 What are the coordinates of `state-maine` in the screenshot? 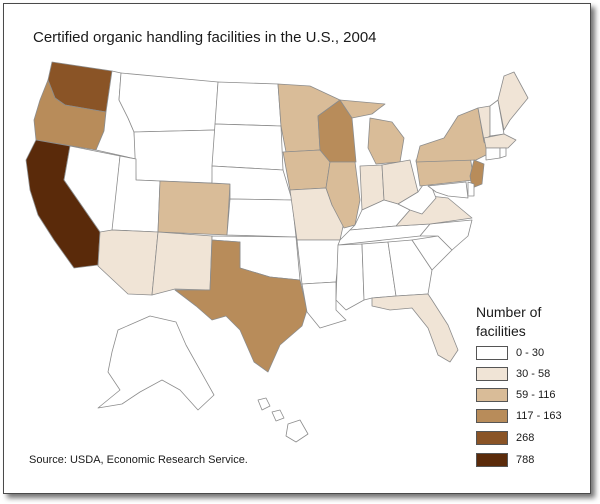 It's located at (513, 101).